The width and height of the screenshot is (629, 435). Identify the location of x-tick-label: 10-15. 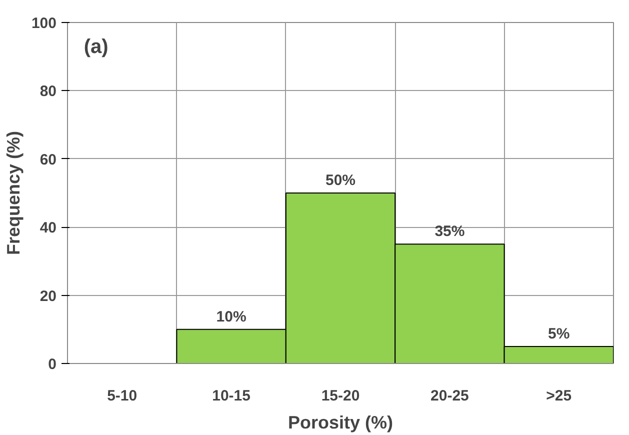
(231, 396).